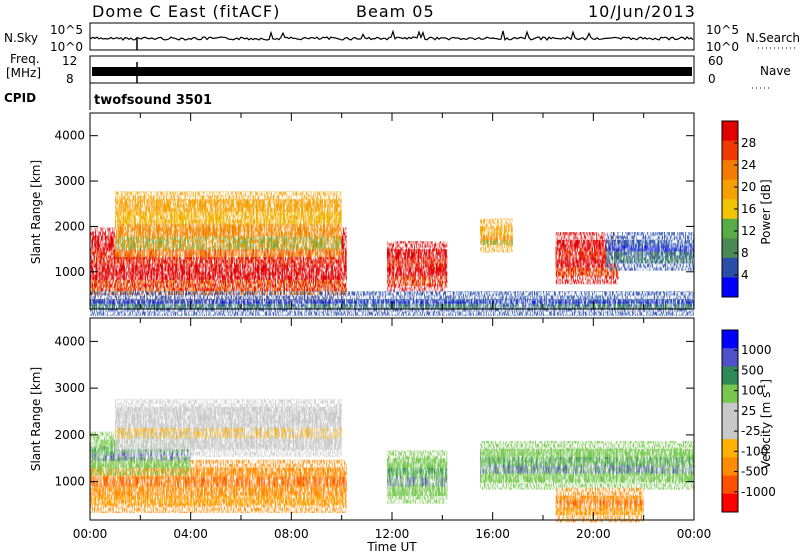 The height and width of the screenshot is (554, 800). Describe the element at coordinates (748, 143) in the screenshot. I see `power-colorbar-tick-label: 28` at that location.